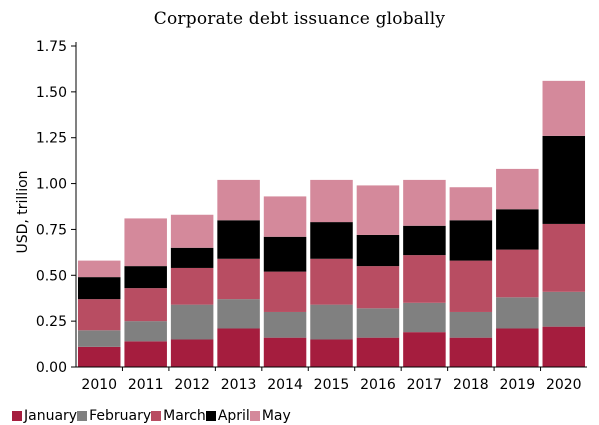 The image size is (599, 425). I want to click on bar-2013-april, so click(238, 239).